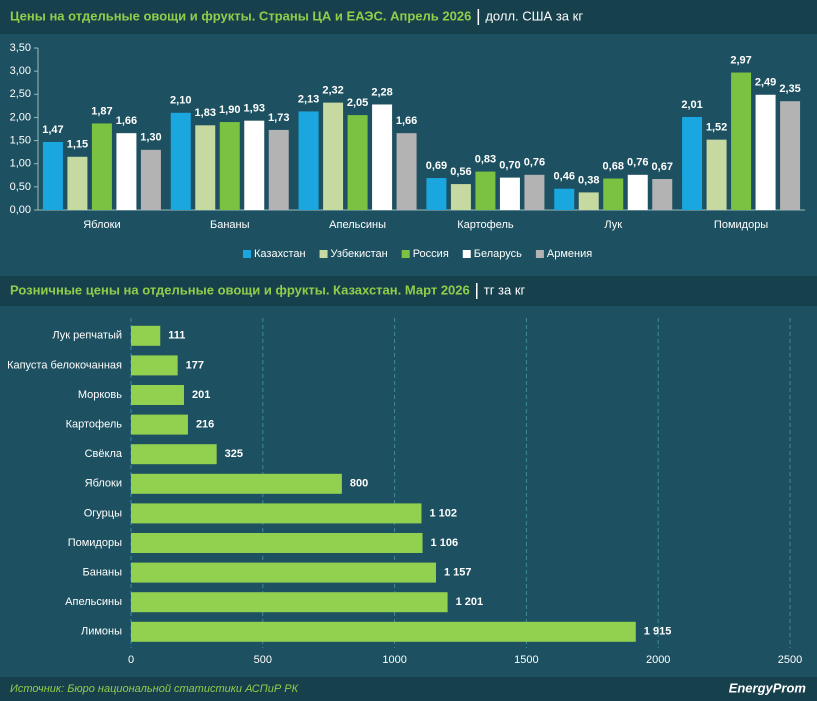 This screenshot has width=817, height=701. I want to click on value-label: 0,69, so click(436, 166).